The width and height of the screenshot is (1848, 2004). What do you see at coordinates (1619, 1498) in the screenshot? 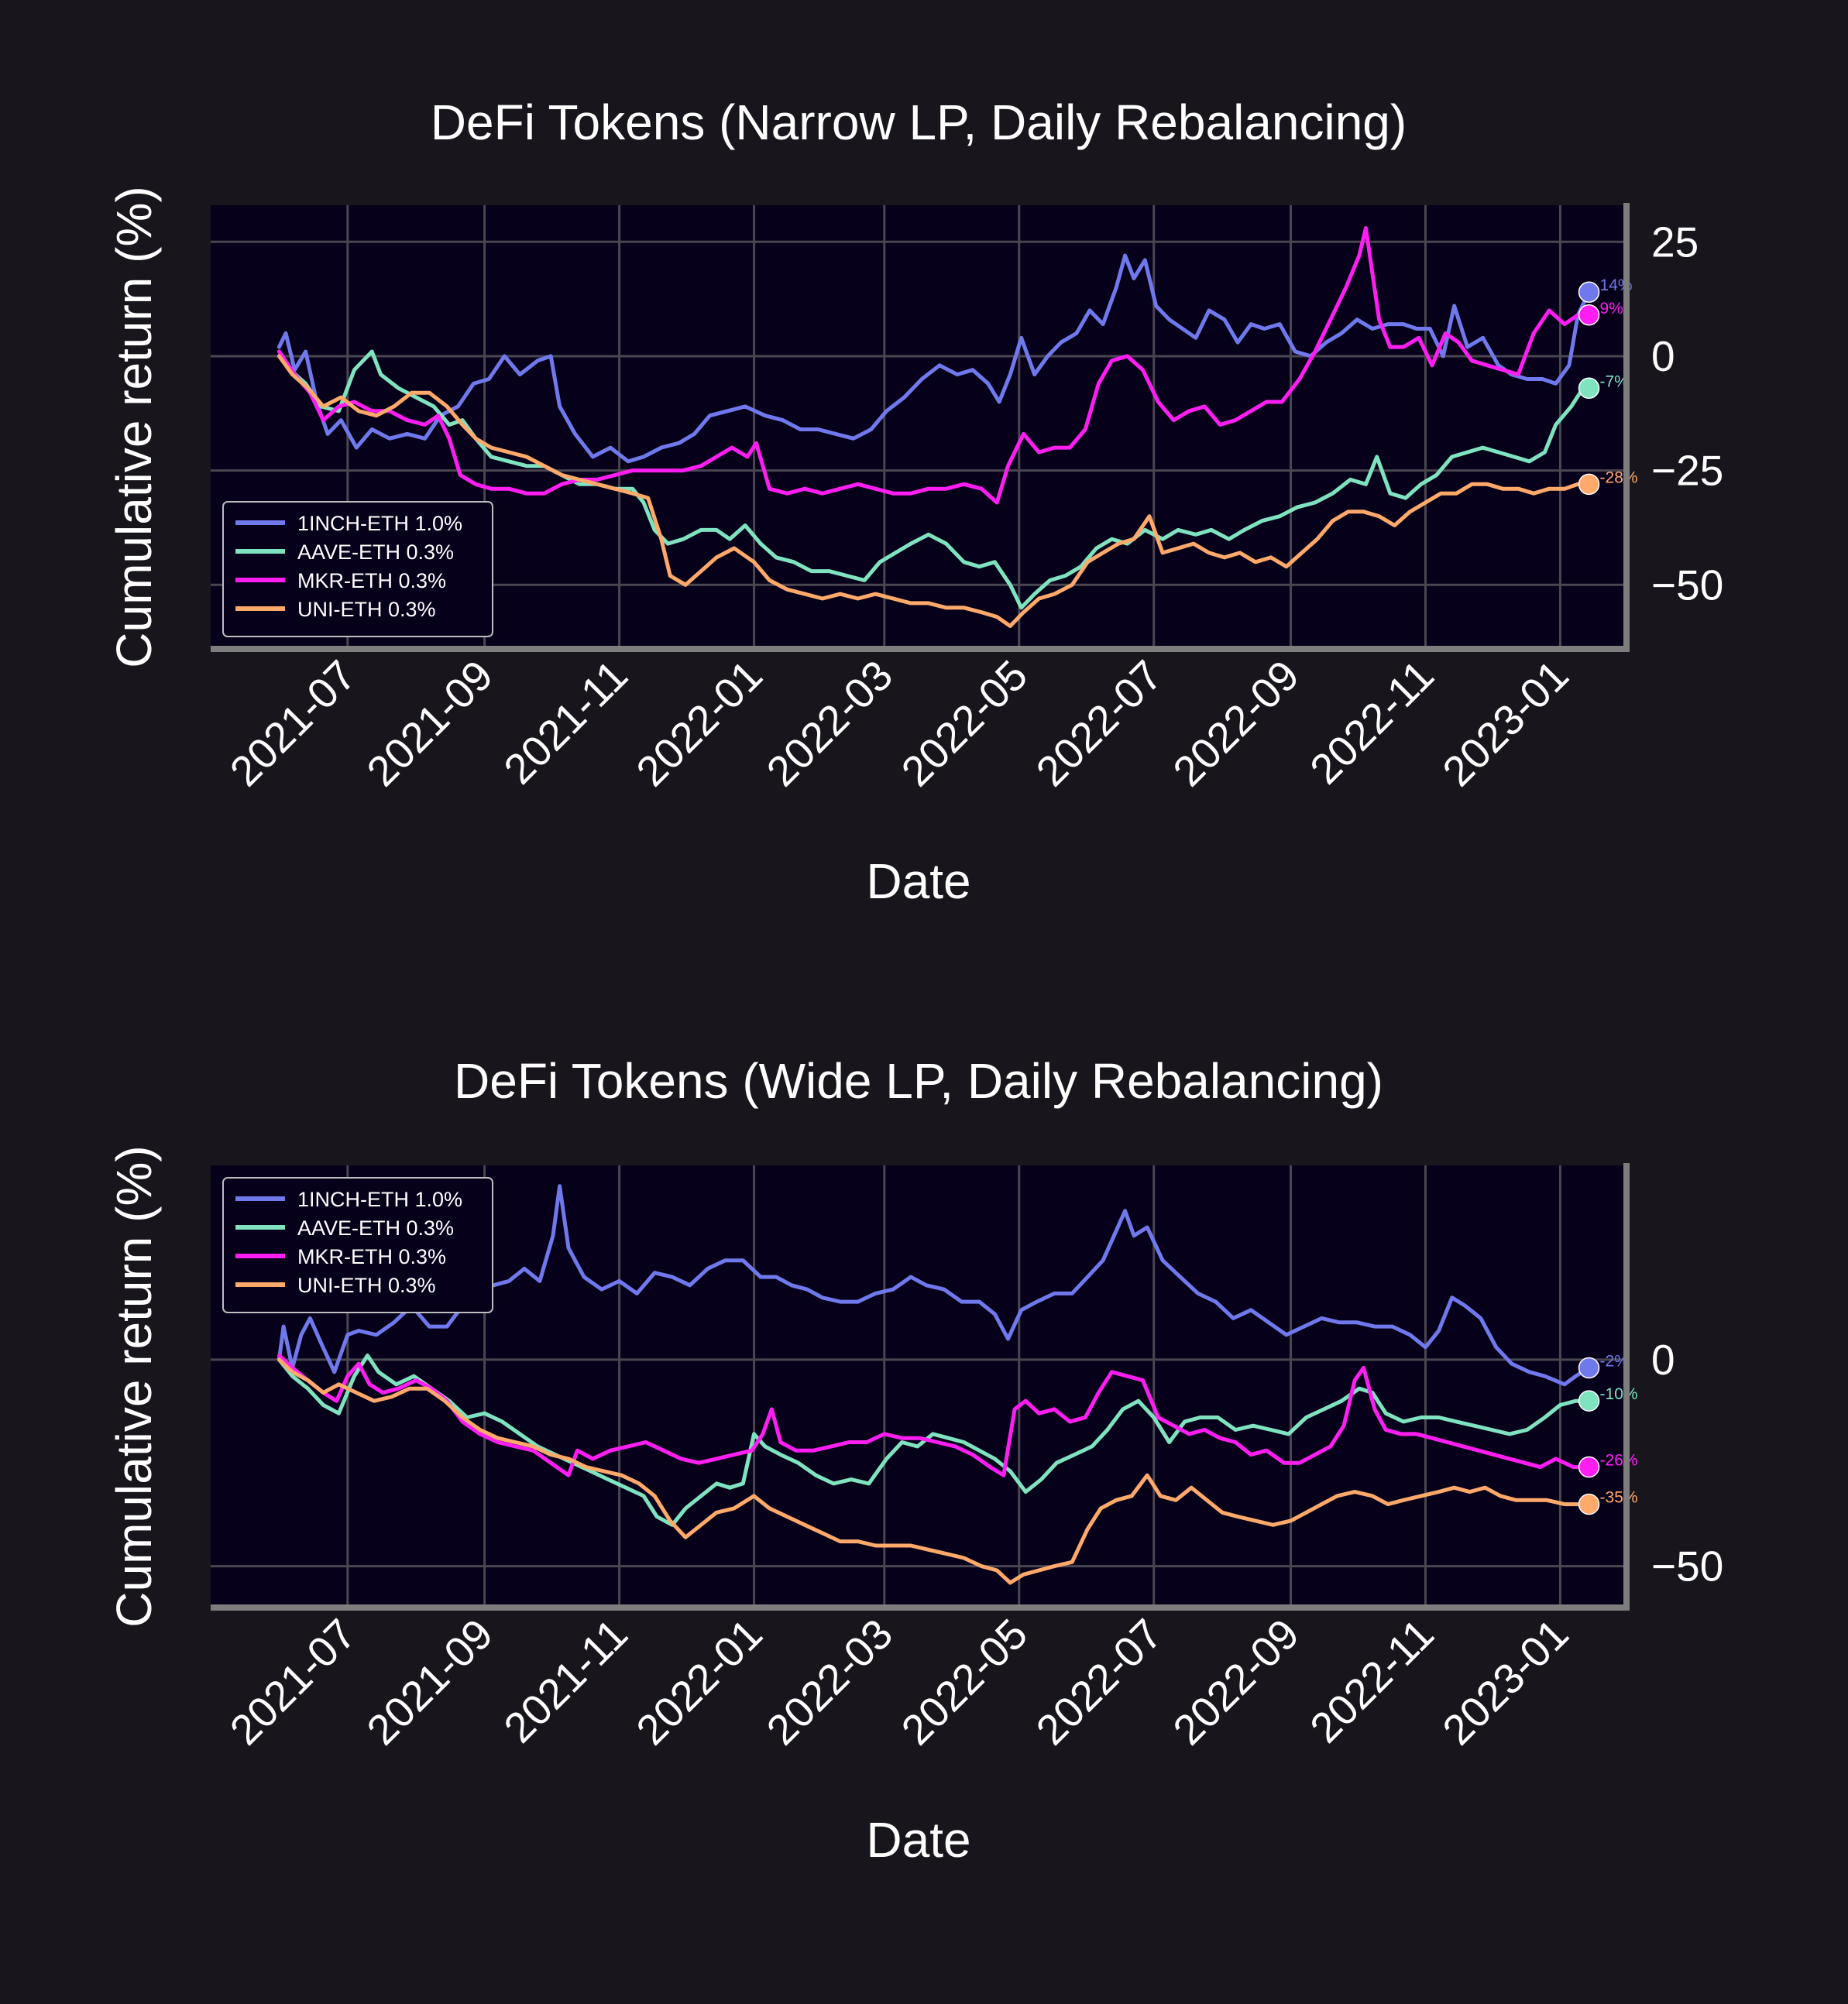
I see `series-end-label: -35%` at bounding box center [1619, 1498].